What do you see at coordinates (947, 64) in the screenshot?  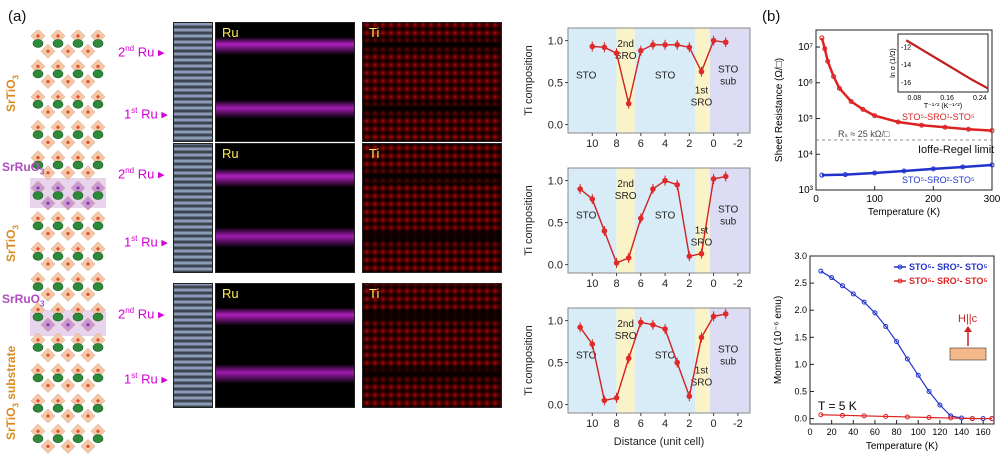 I see `inset-series` at bounding box center [947, 64].